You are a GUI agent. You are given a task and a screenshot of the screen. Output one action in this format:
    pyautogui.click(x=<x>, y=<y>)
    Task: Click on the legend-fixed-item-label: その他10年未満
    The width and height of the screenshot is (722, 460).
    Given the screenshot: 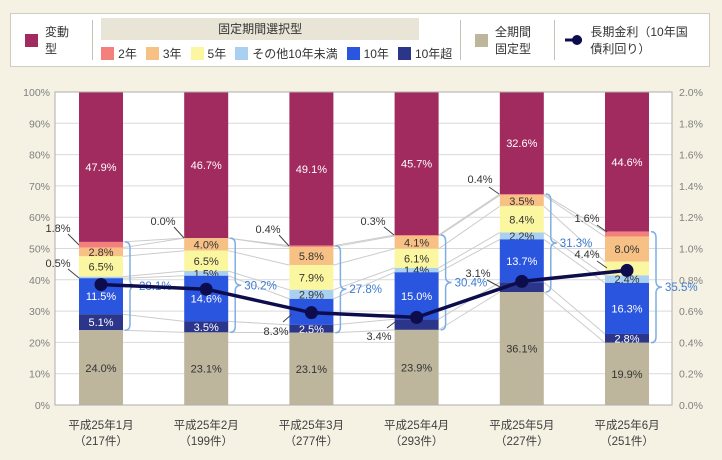 What is the action you would take?
    pyautogui.click(x=295, y=54)
    